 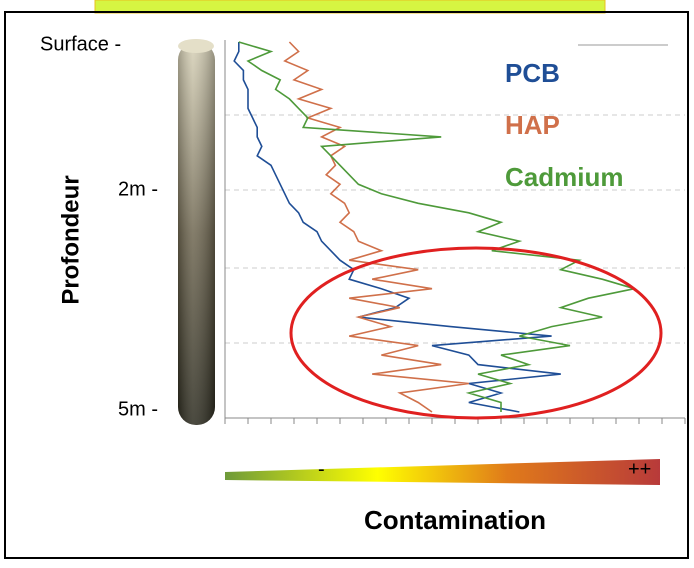 What do you see at coordinates (138, 189) in the screenshot?
I see `depth-label: 2m -` at bounding box center [138, 189].